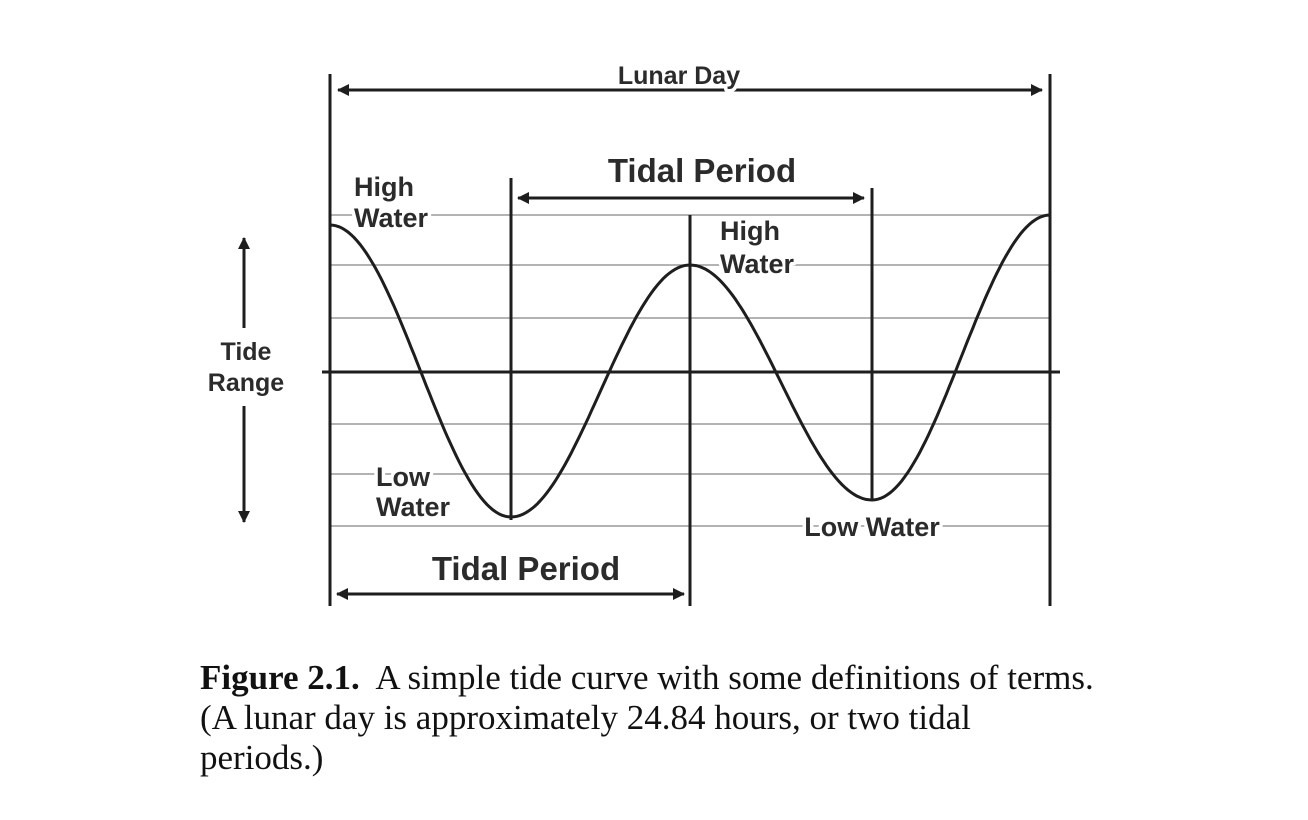  Describe the element at coordinates (280, 677) in the screenshot. I see `figure-caption-label: Figure 2.1.` at that location.